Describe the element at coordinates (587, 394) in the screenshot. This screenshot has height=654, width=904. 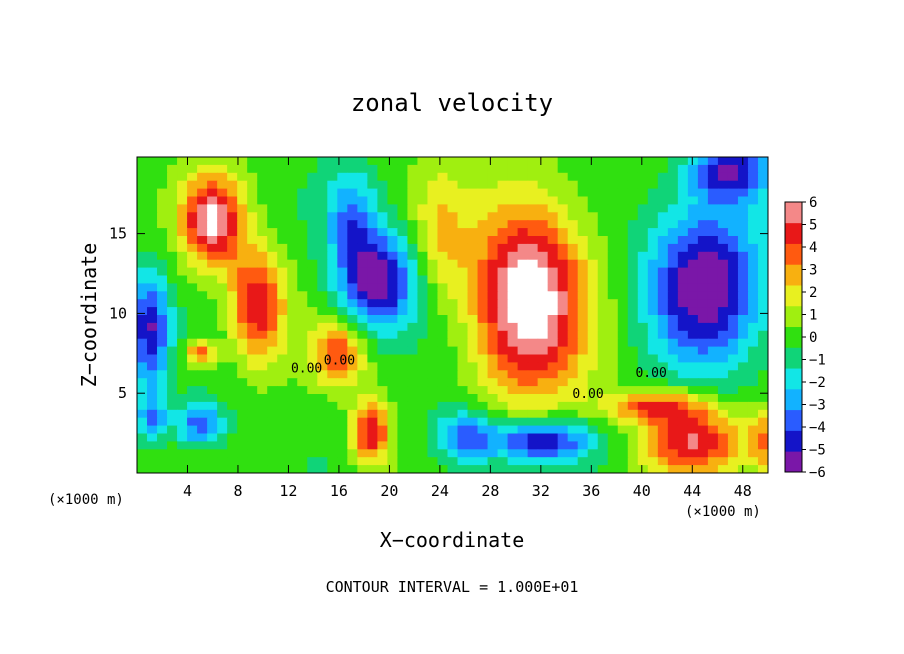
I see `contour-label: 0.00` at that location.